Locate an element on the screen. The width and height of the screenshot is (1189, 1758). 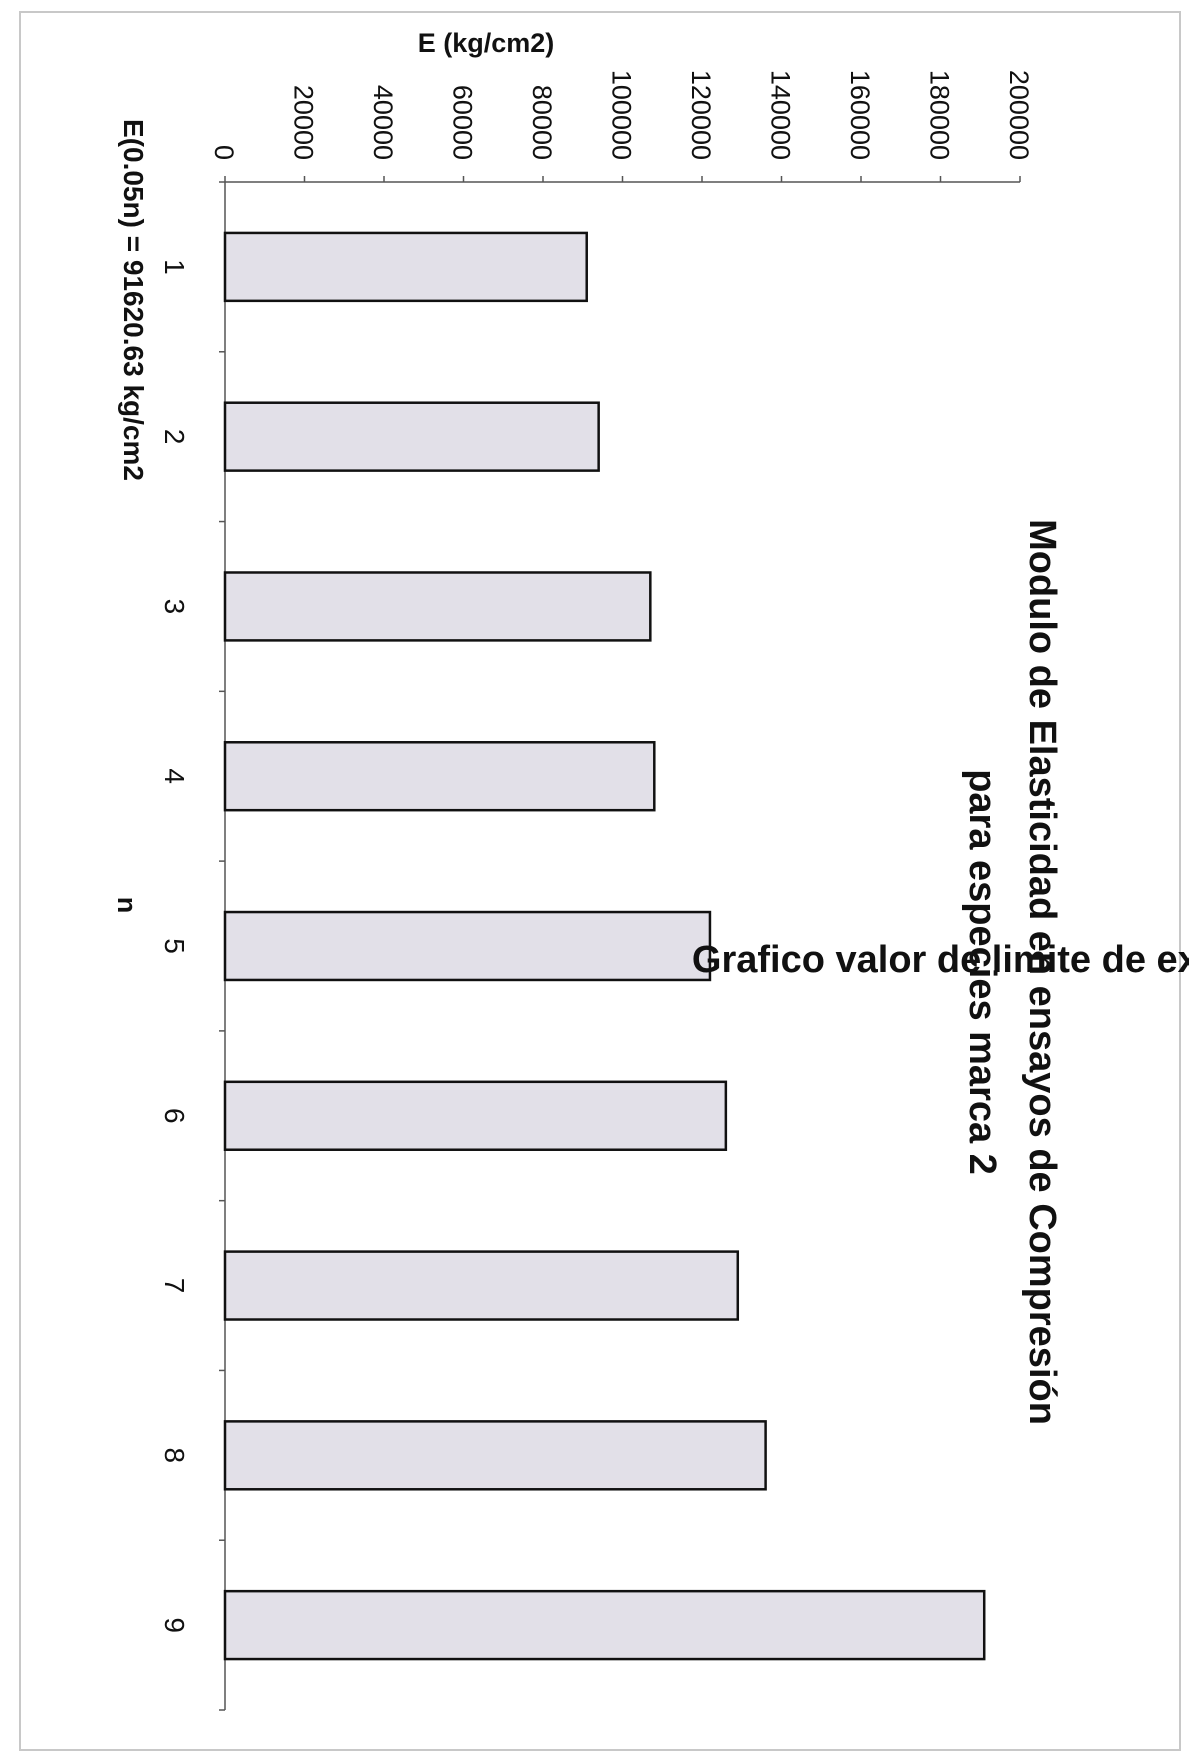
category-label-2: 2 is located at coordinates (174, 437).